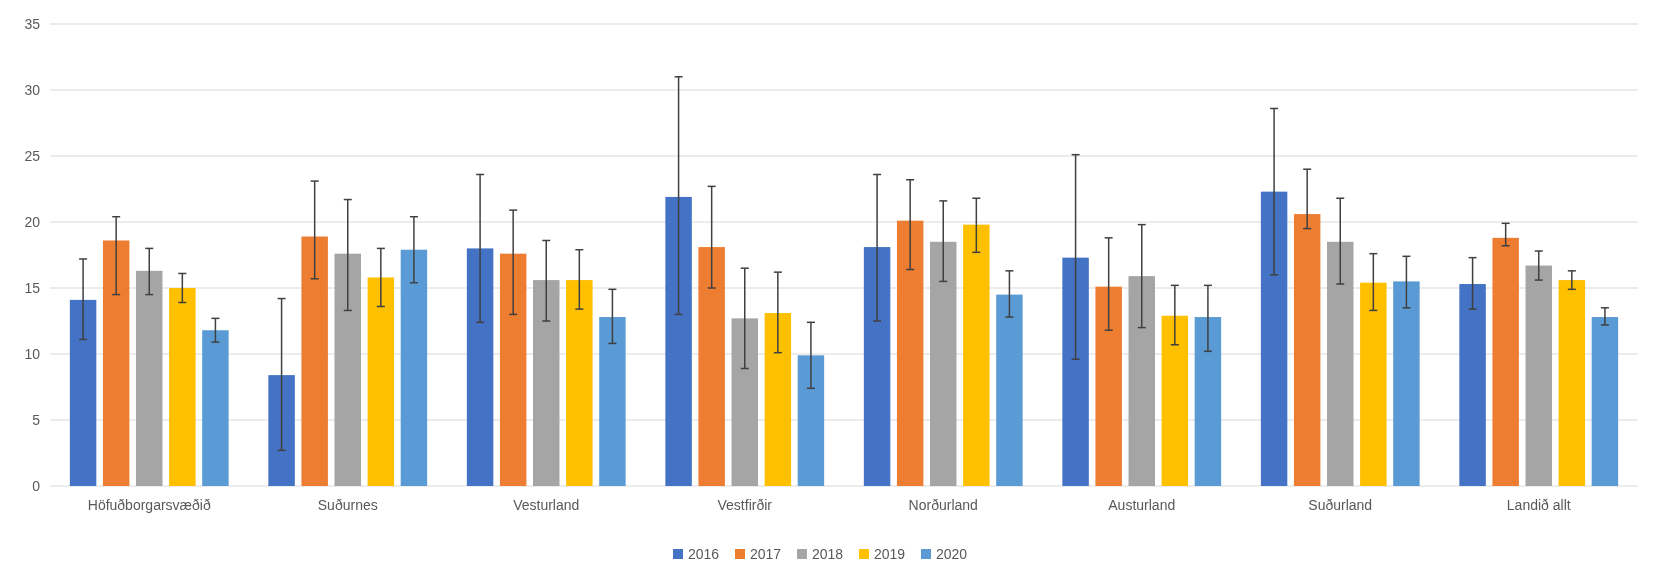  Describe the element at coordinates (36, 485) in the screenshot. I see `y-tick-label: 0` at that location.